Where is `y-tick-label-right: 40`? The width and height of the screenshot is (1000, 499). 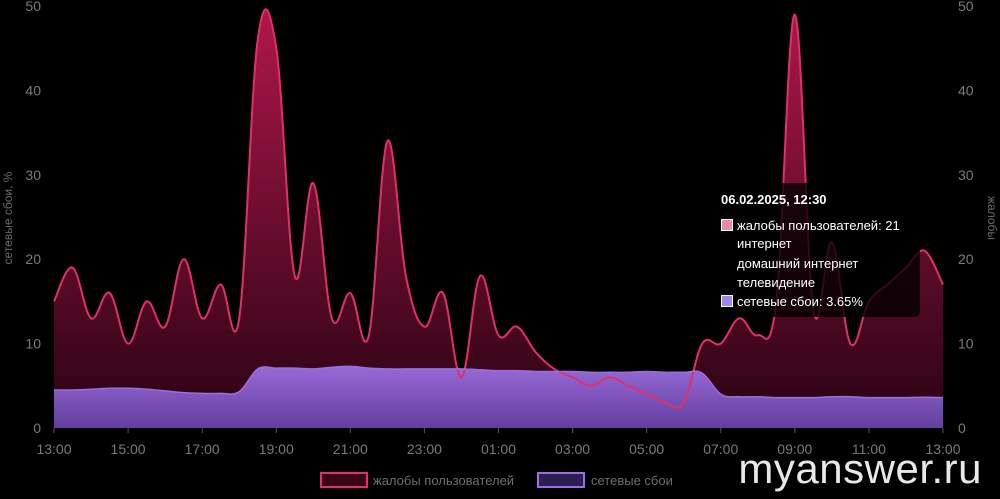 y-tick-label-right: 40 is located at coordinates (966, 90).